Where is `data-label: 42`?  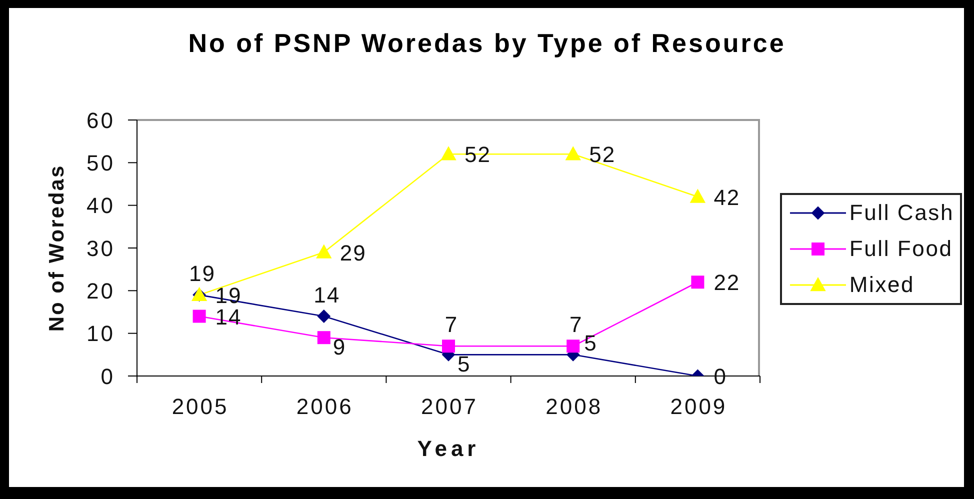
data-label: 42 is located at coordinates (727, 197).